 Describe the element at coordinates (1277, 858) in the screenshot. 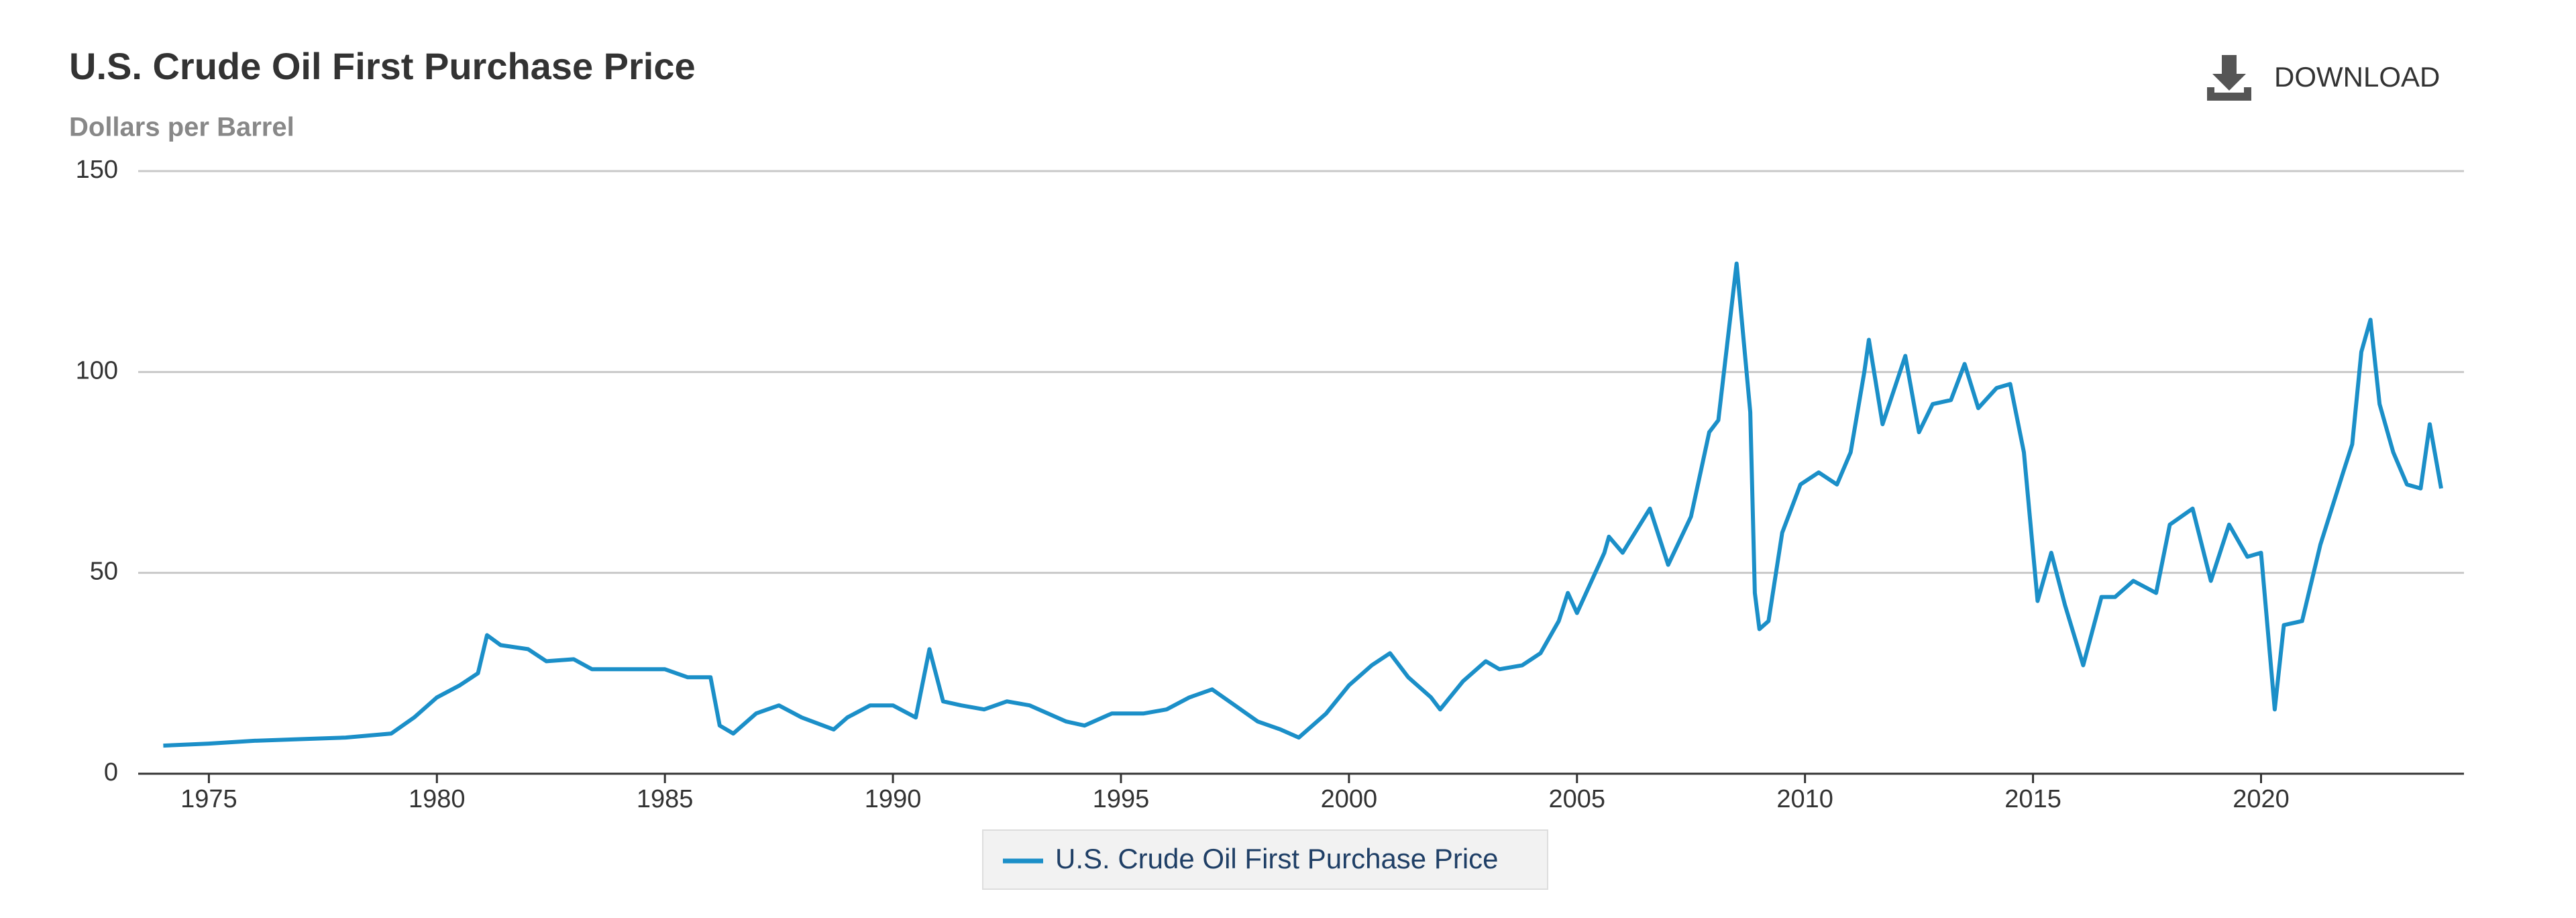

I see `legend-label: U.S. Crude Oil First Purchase Price` at that location.